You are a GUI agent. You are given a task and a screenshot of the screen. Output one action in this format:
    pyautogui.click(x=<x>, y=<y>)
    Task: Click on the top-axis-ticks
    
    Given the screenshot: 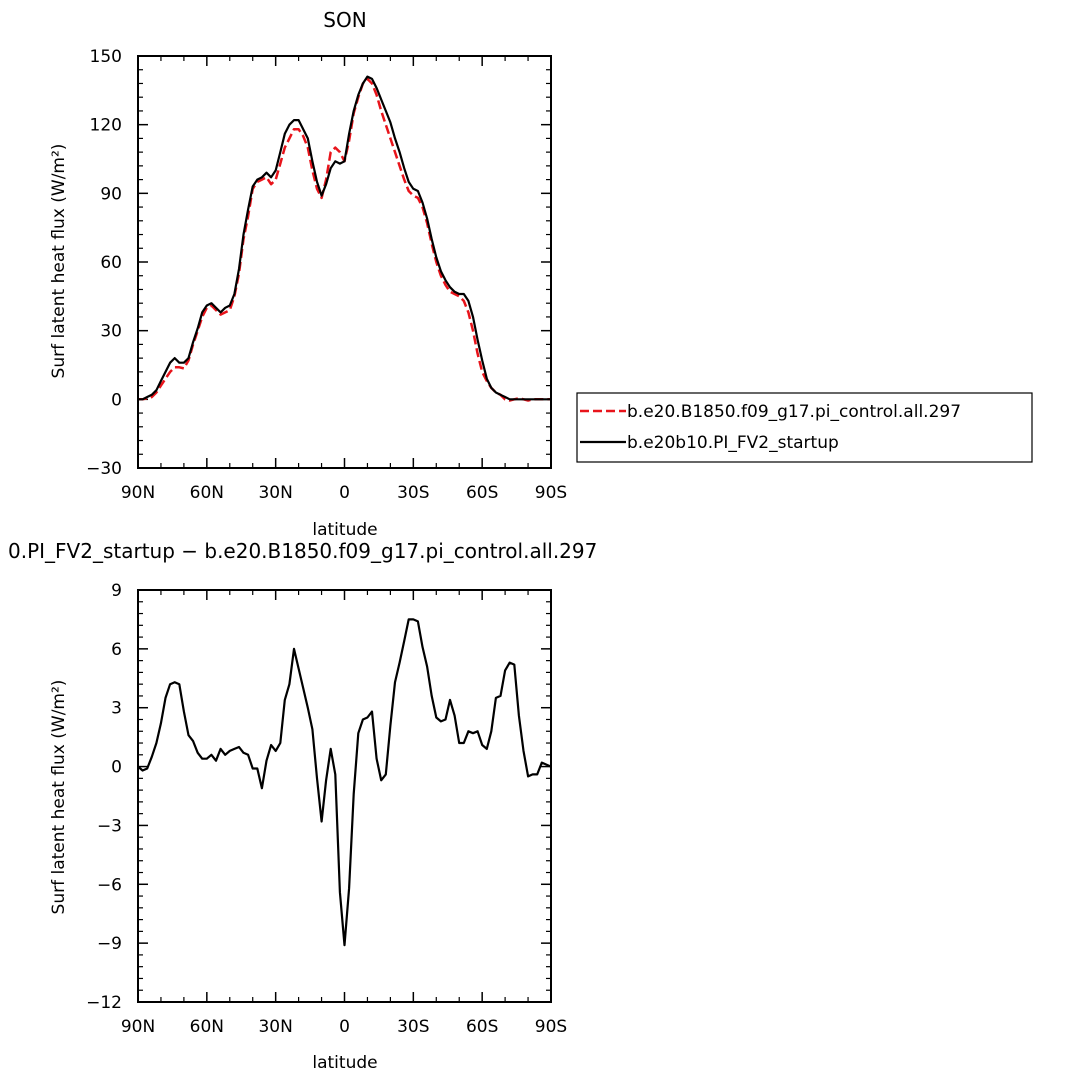 What is the action you would take?
    pyautogui.click(x=344, y=262)
    